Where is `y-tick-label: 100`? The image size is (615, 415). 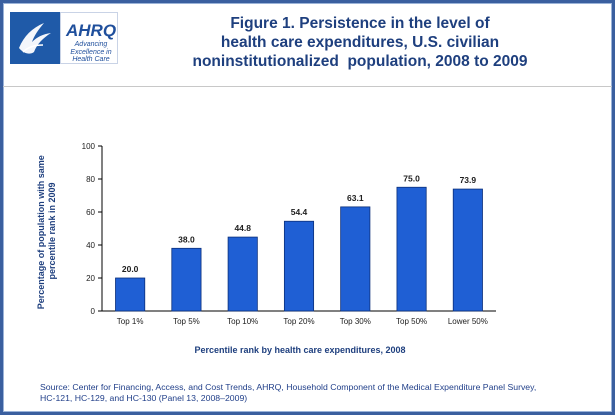 y-tick-label: 100 is located at coordinates (89, 146).